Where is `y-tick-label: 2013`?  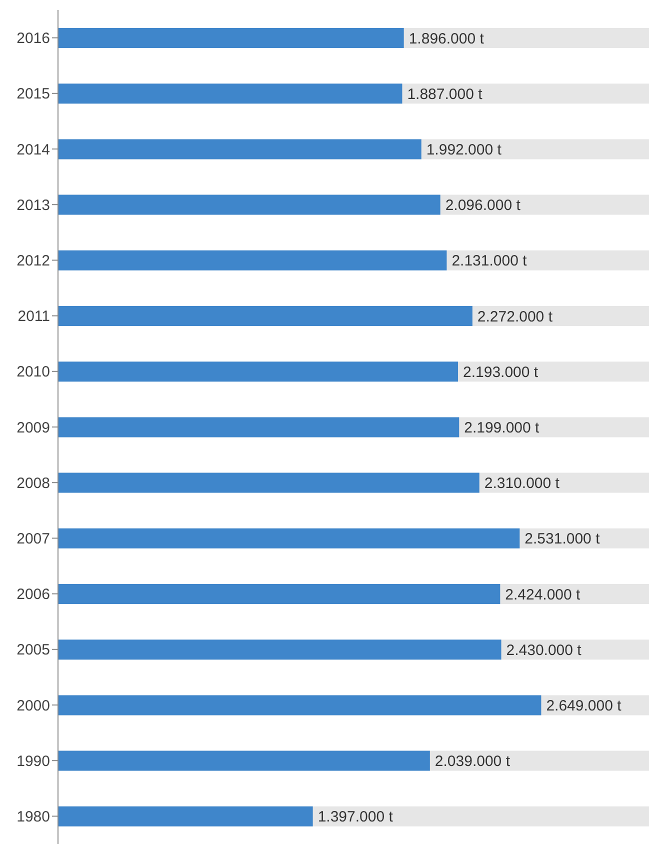 y-tick-label: 2013 is located at coordinates (33, 205).